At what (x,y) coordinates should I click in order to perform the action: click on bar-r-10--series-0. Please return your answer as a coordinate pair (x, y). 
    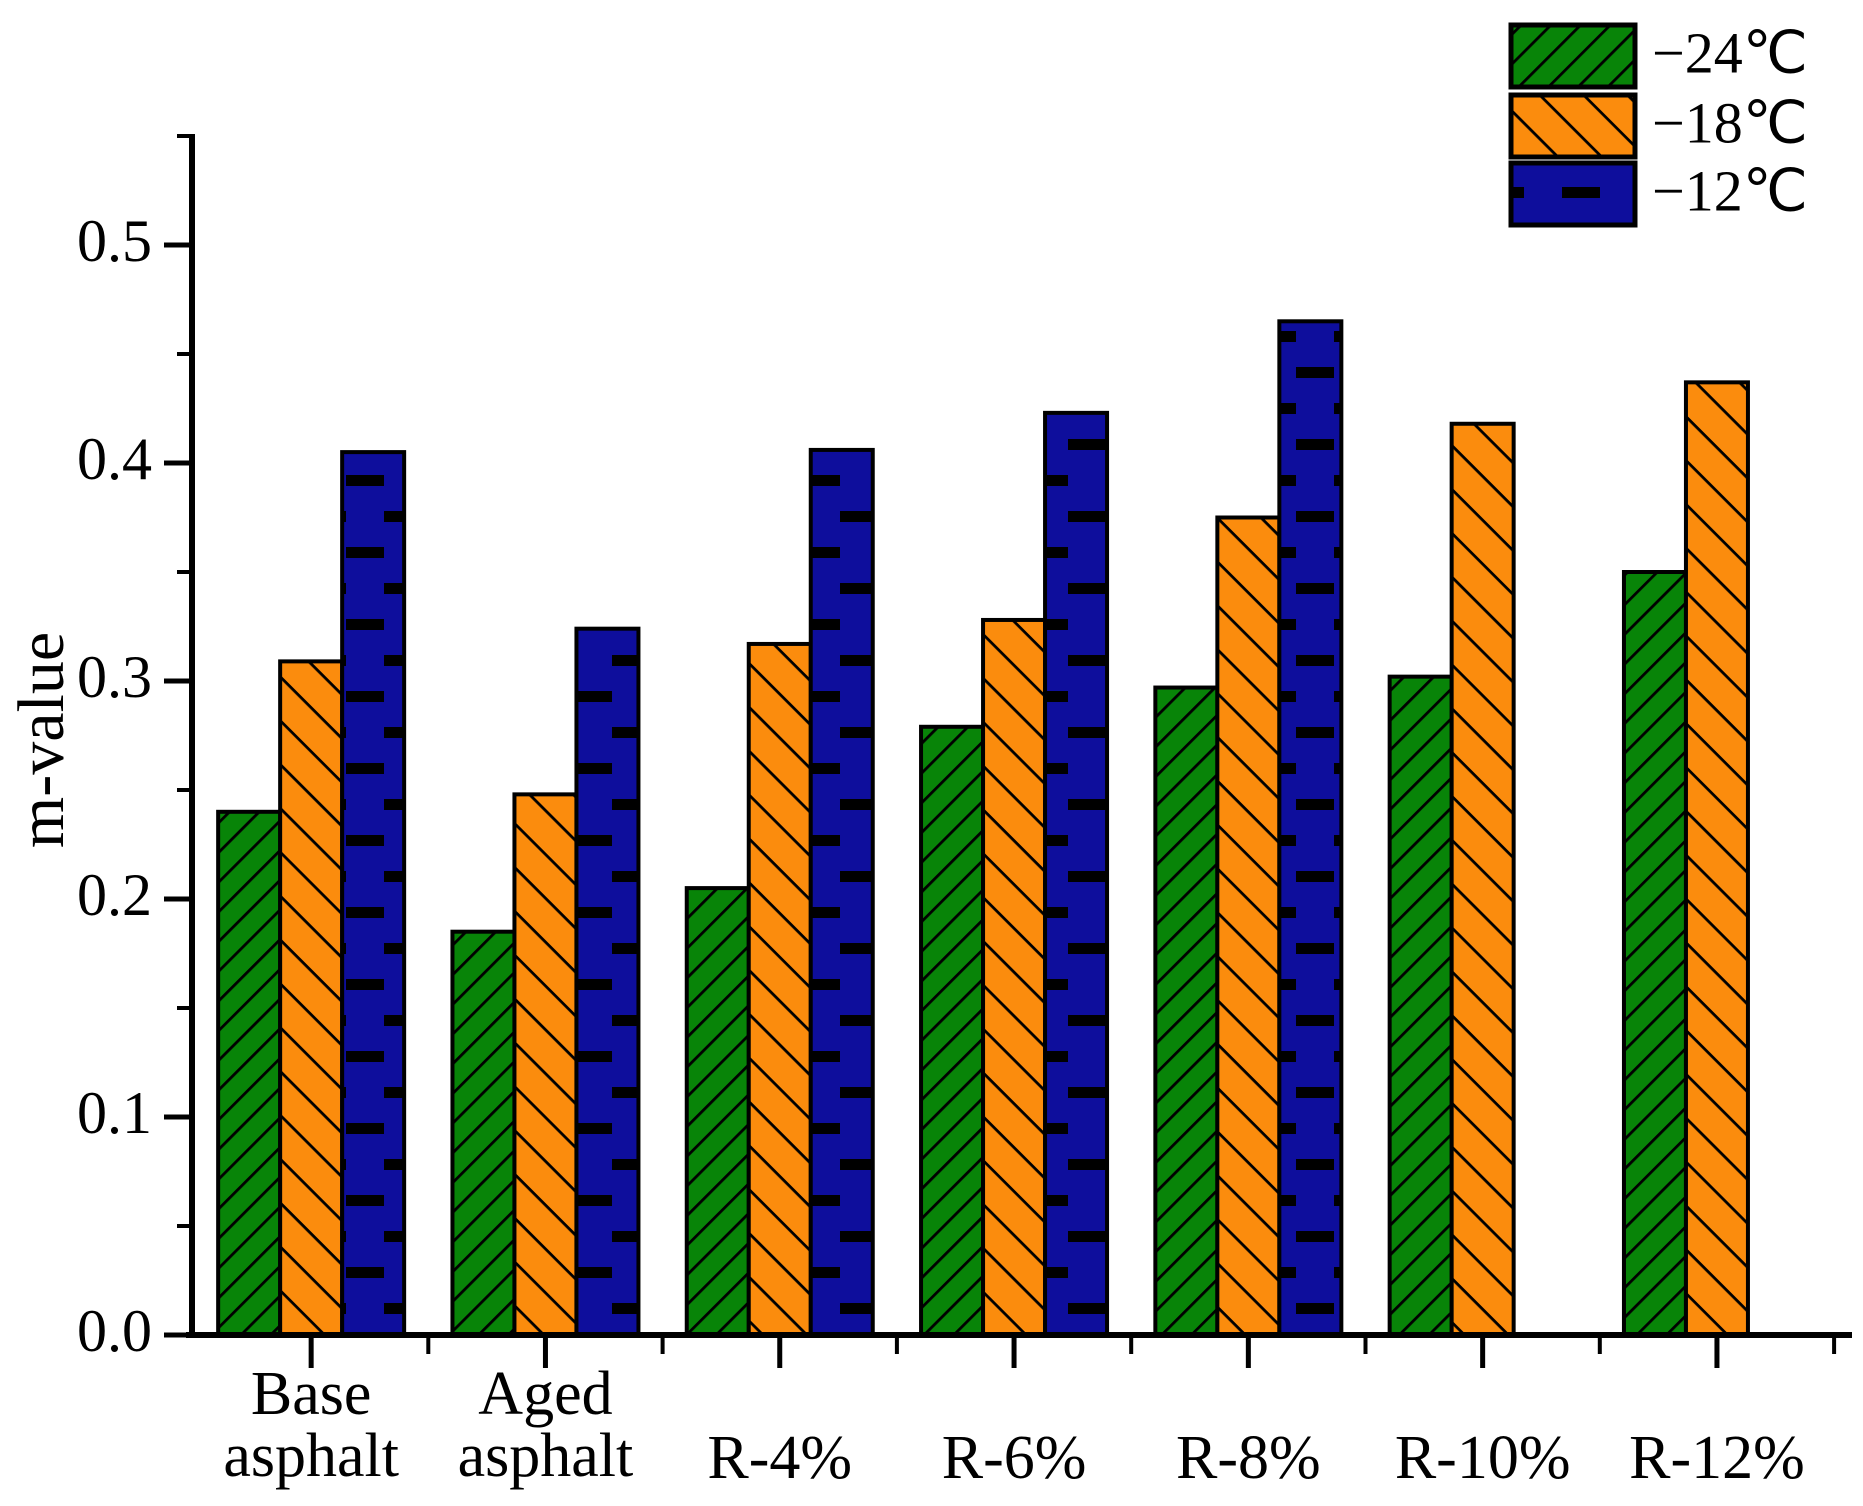
    Looking at the image, I should click on (1420, 1005).